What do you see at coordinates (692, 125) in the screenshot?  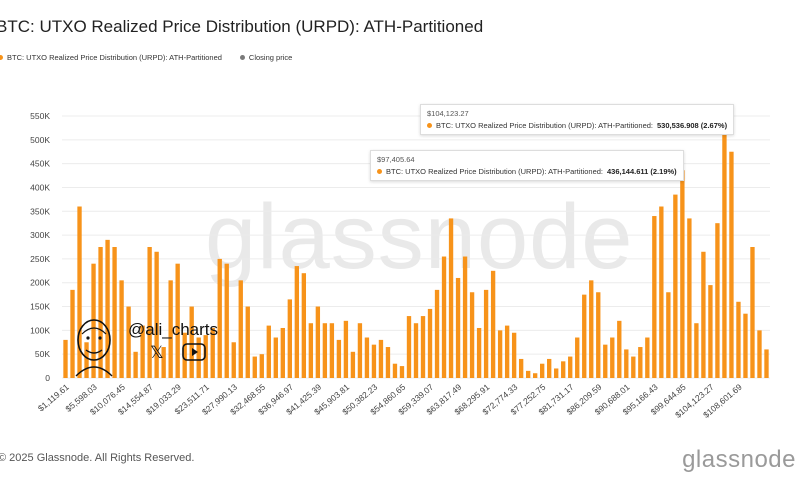 I see `tooltip-value: 530,536.908 (2.67%)` at bounding box center [692, 125].